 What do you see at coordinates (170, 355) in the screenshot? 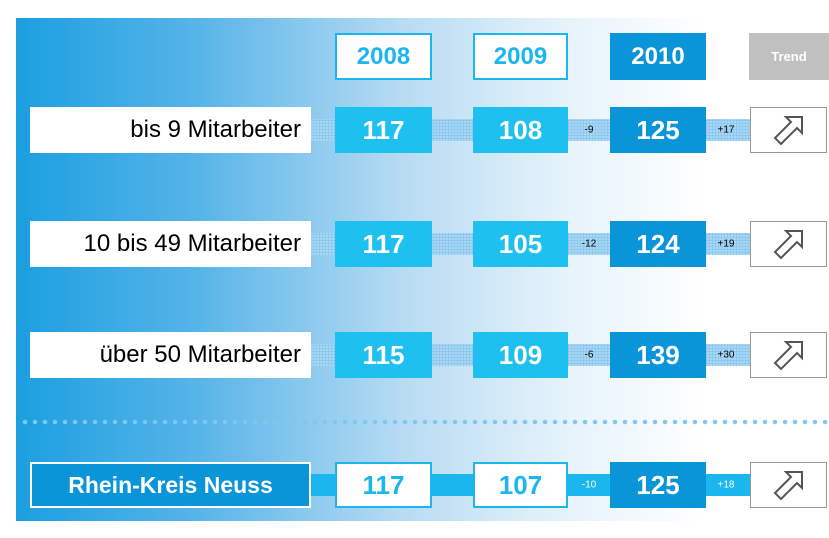
I see `row-label: über 50 Mitarbeiter` at bounding box center [170, 355].